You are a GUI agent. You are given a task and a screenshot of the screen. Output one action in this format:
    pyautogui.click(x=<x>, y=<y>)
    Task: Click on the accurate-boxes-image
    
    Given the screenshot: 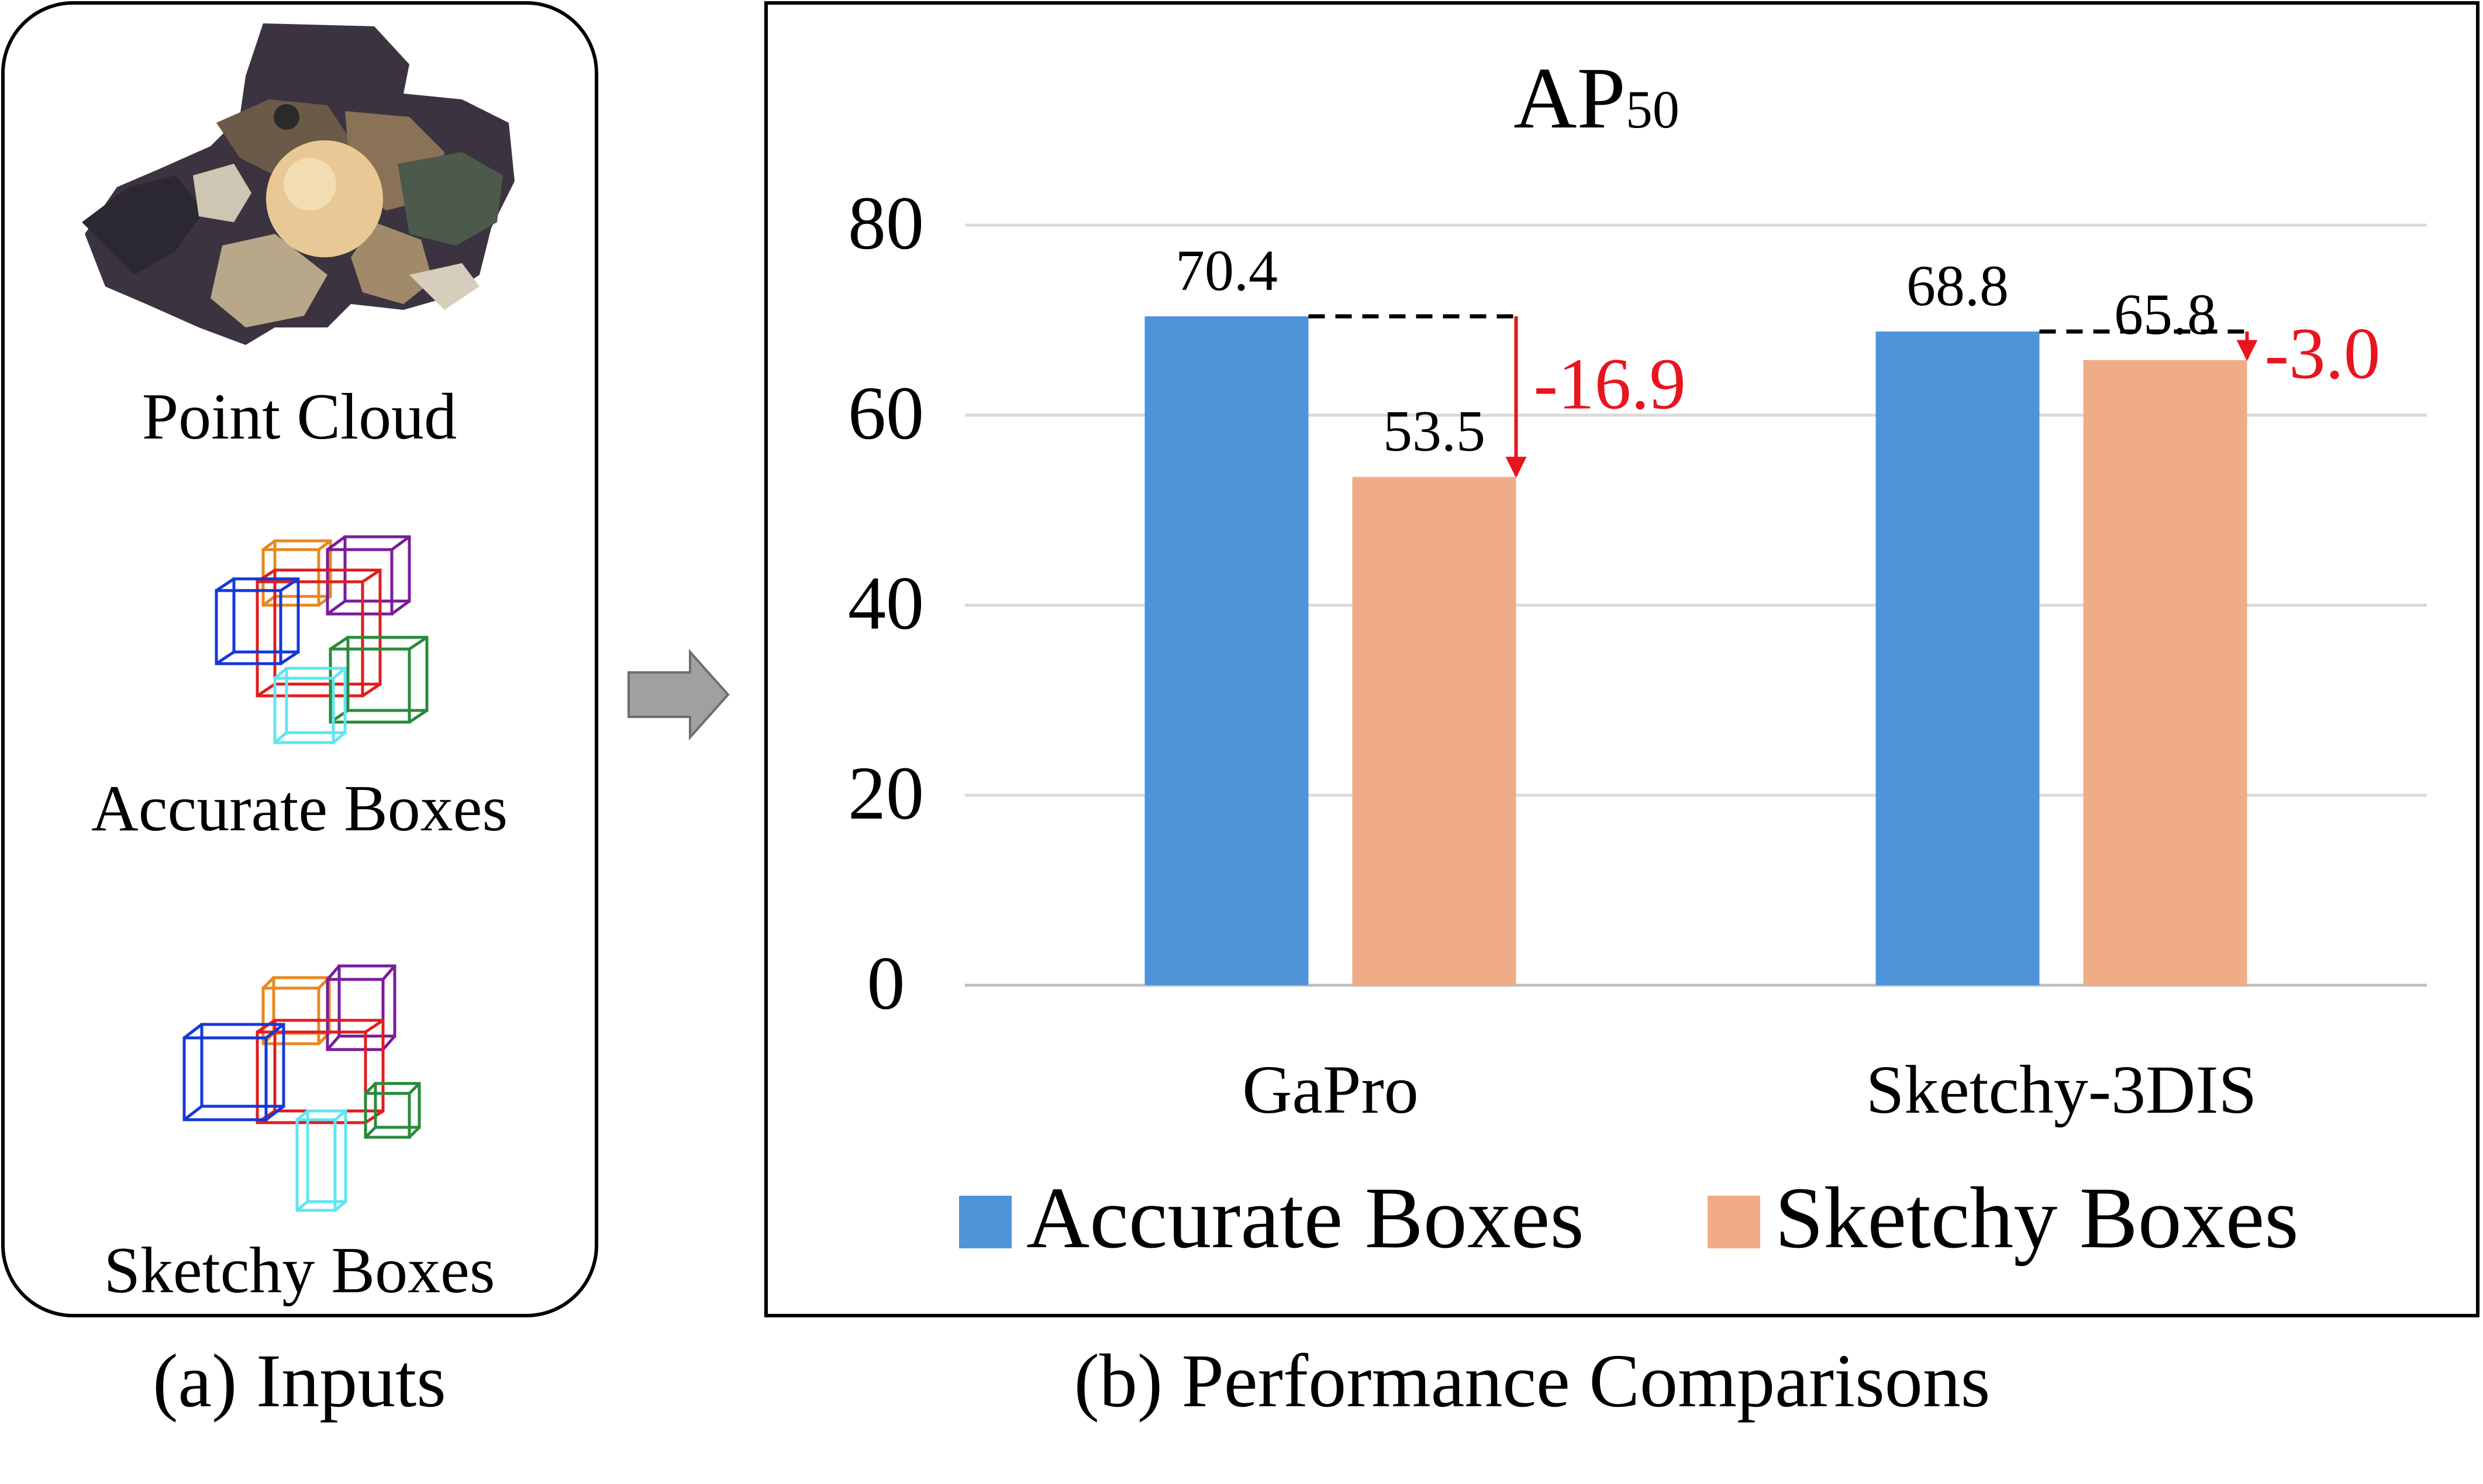 What is the action you would take?
    pyautogui.click(x=322, y=639)
    